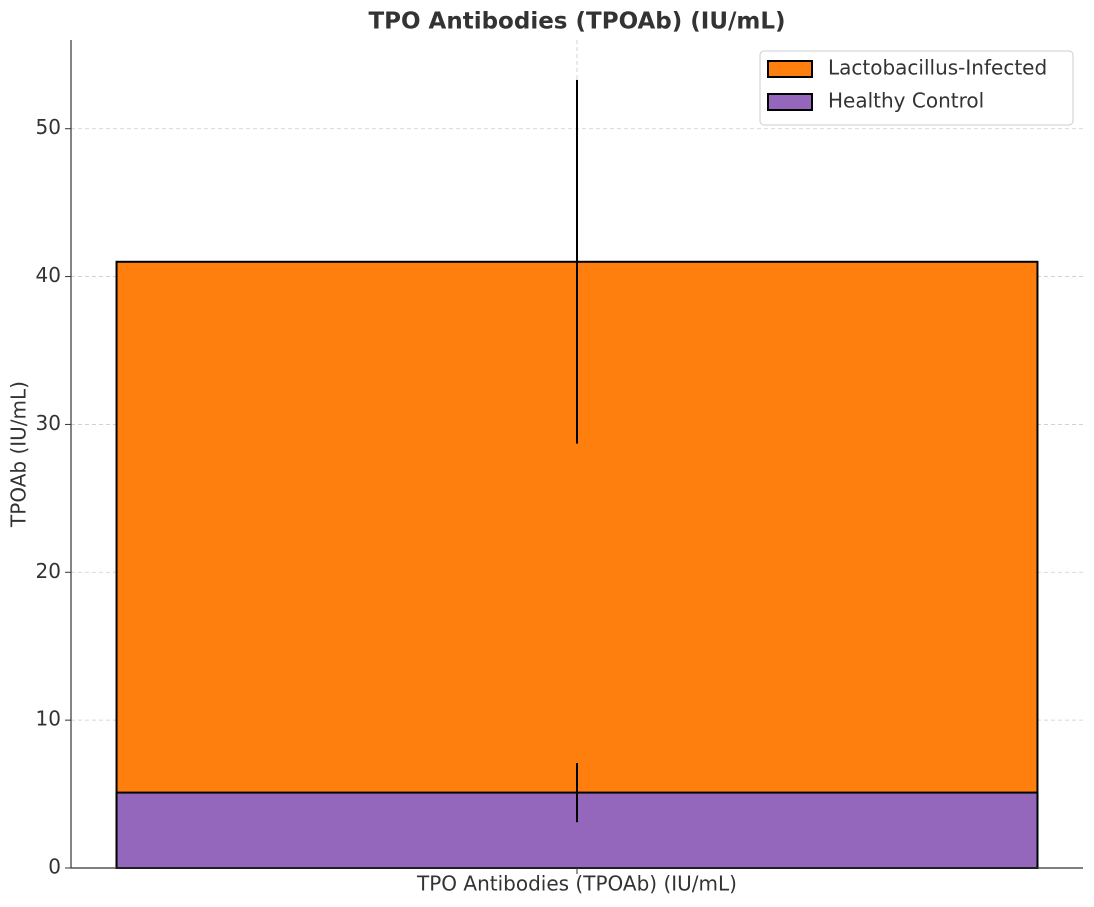 This screenshot has width=1094, height=907. Describe the element at coordinates (54, 867) in the screenshot. I see `y-tick-label: 0` at that location.